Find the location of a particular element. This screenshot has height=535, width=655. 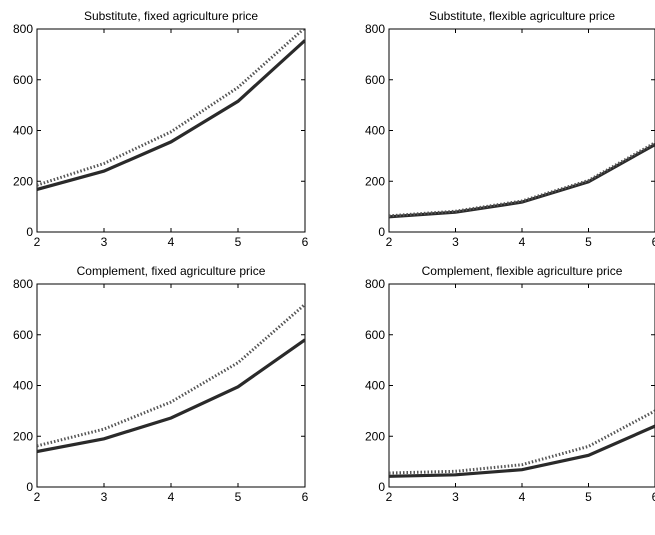

chart-title: Substitute, fixed agriculture price is located at coordinates (171, 16).